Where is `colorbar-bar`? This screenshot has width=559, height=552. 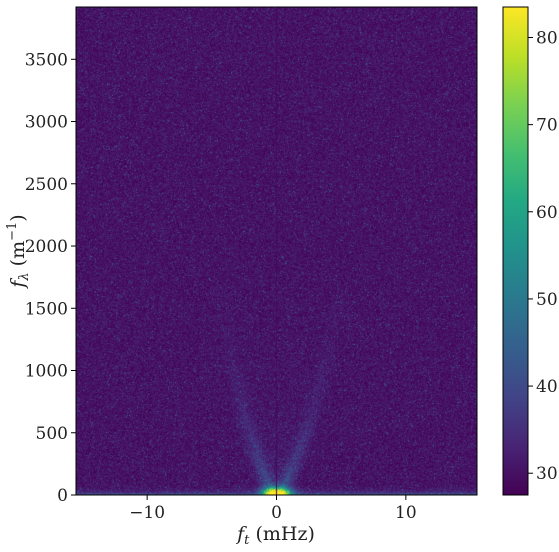
colorbar-bar is located at coordinates (515, 251).